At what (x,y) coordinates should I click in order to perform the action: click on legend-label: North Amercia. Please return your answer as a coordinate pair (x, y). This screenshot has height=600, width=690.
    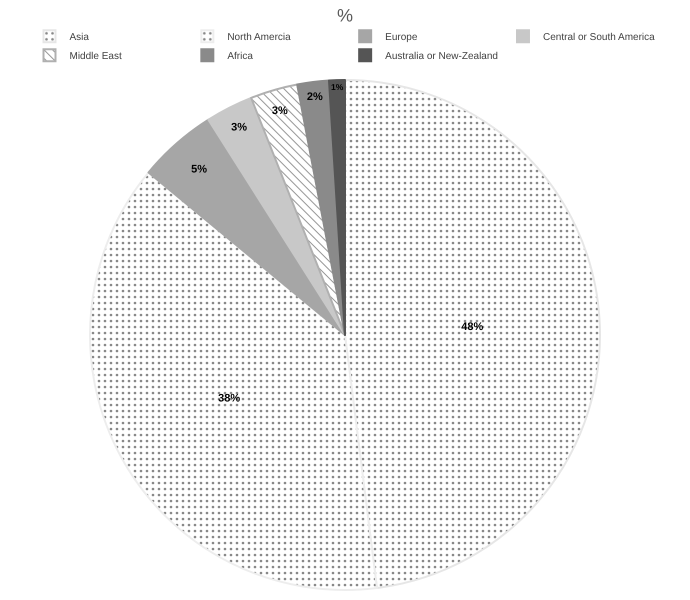
    Looking at the image, I should click on (259, 38).